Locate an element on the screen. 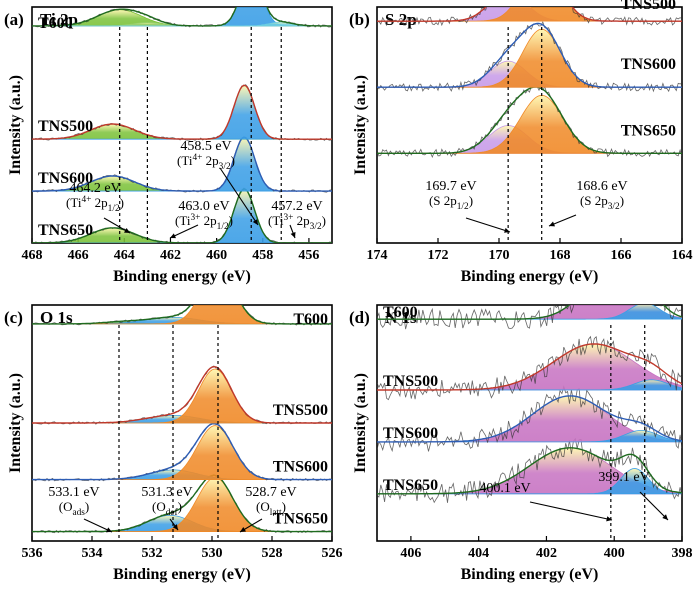 The image size is (700, 596). x-tick-label: 462 is located at coordinates (170, 255).